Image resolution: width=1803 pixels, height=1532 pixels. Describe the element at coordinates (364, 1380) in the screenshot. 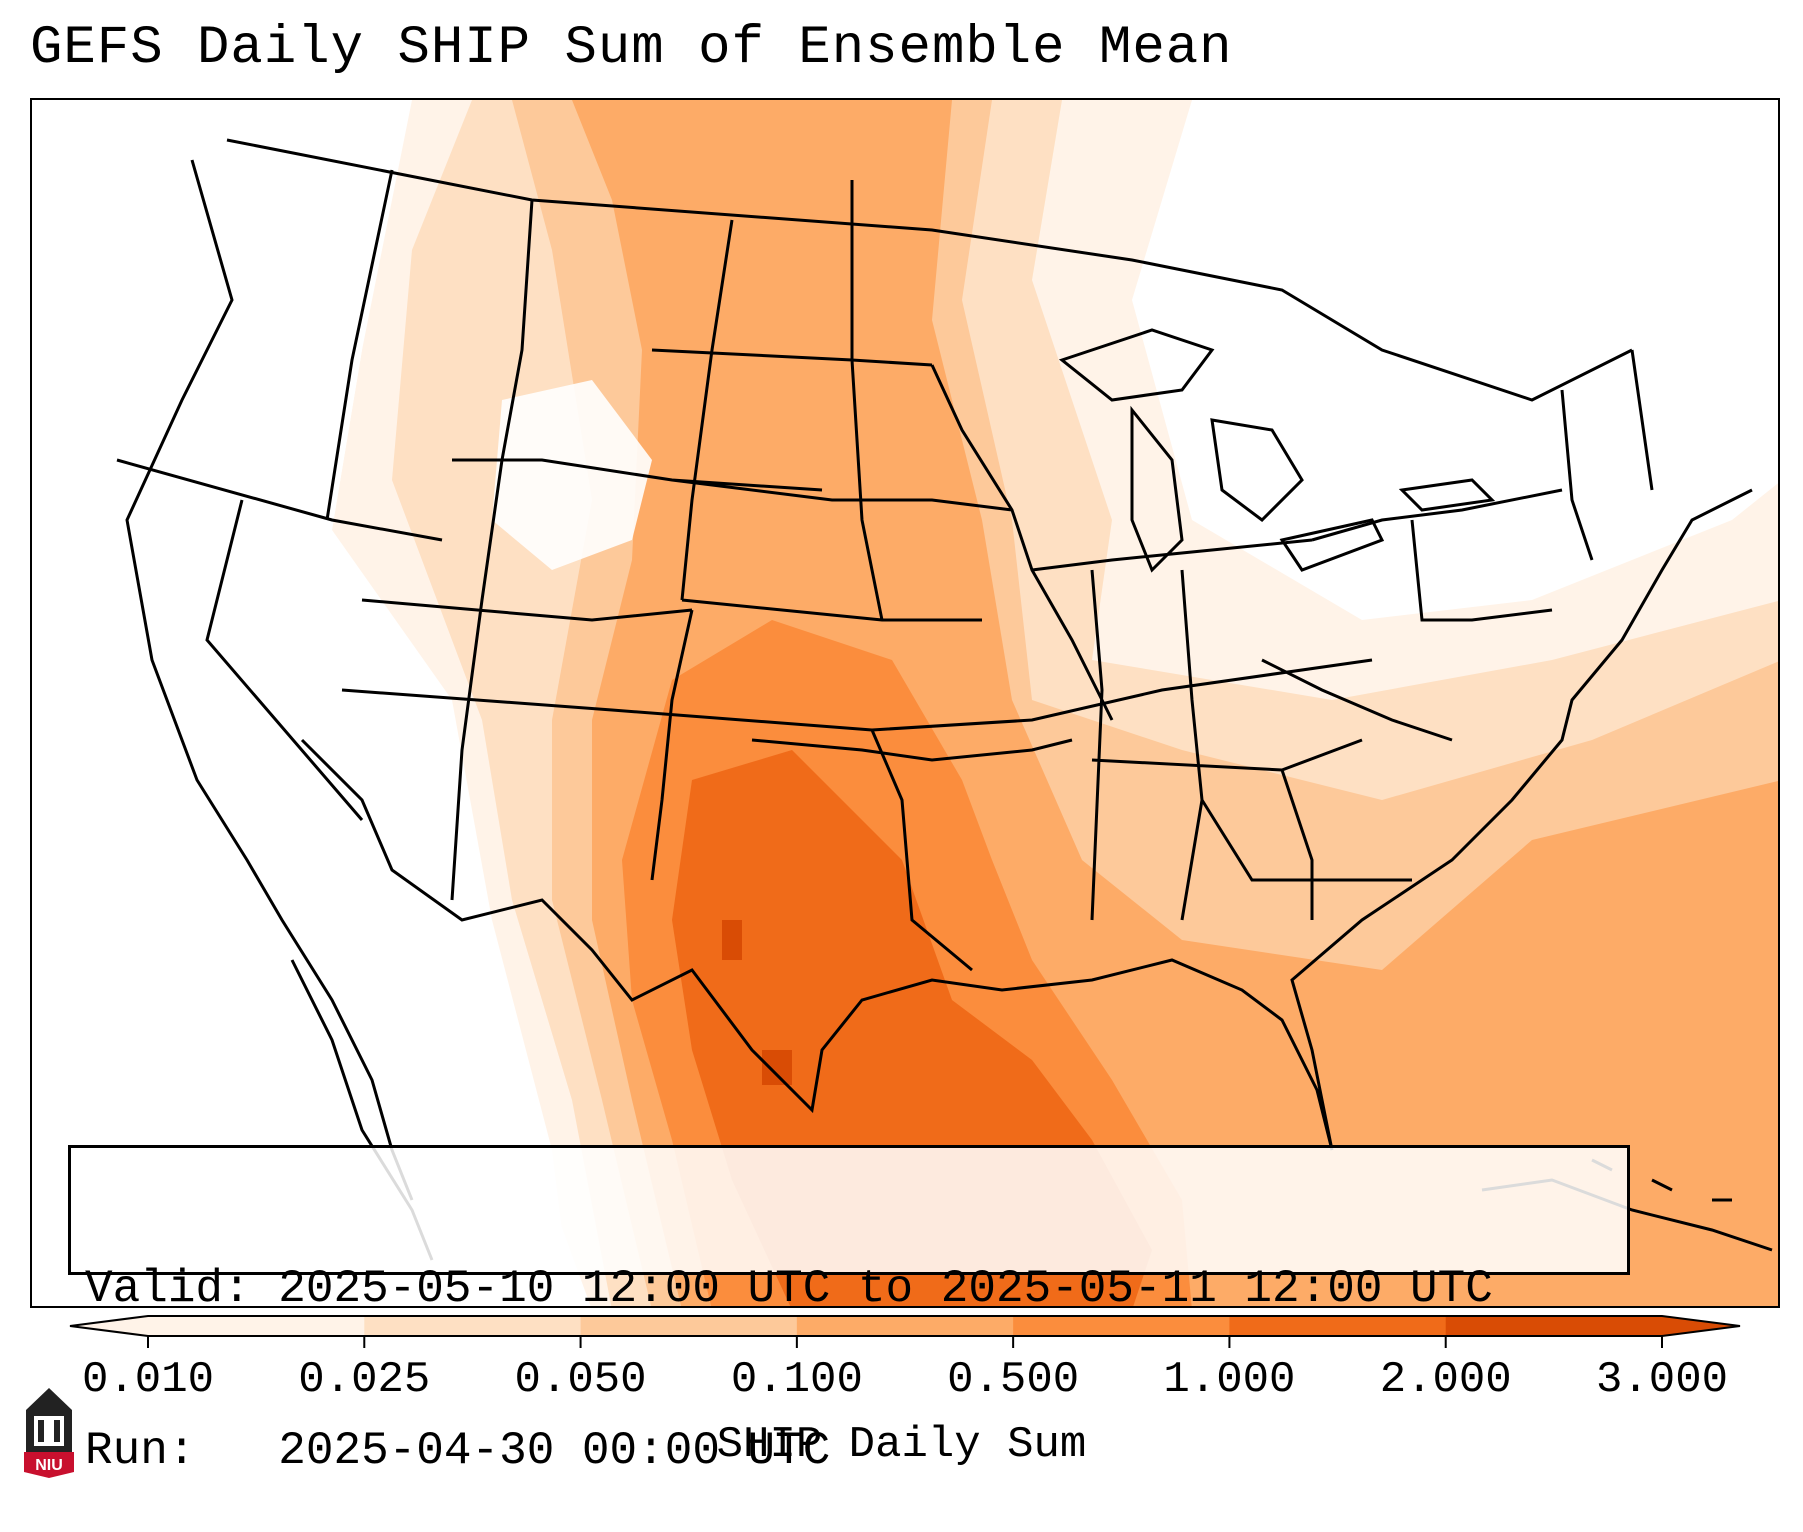

I see `colorbar-tick-label: 0.025` at that location.